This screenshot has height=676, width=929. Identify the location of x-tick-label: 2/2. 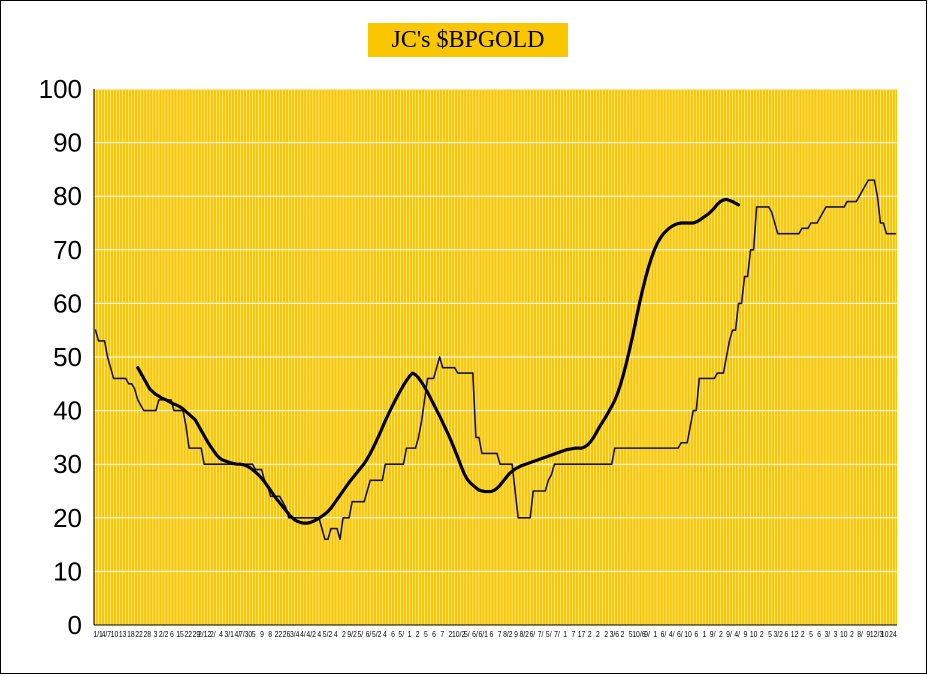
(163, 634).